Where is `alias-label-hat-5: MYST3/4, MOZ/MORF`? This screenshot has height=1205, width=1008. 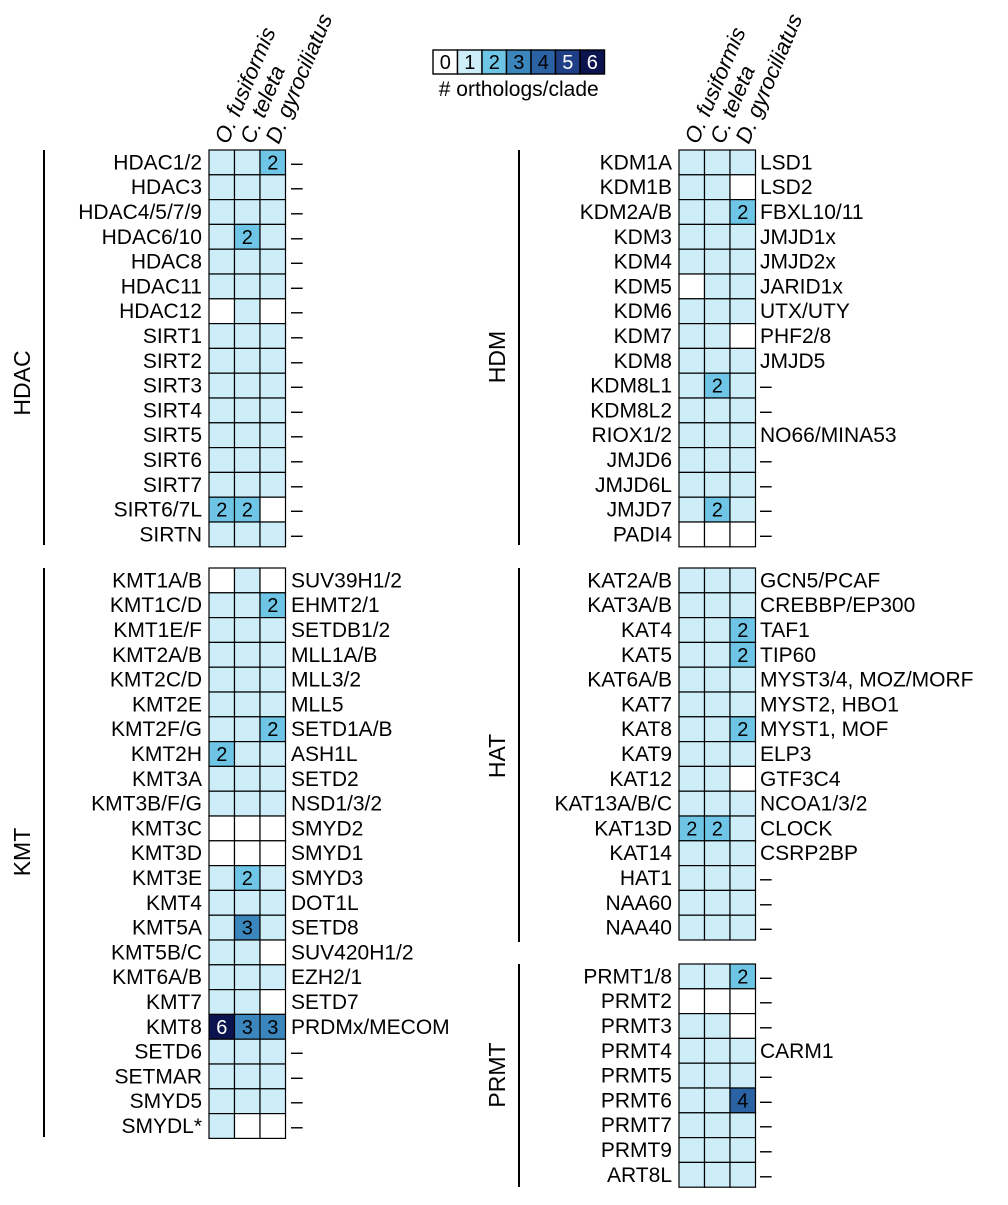
alias-label-hat-5: MYST3/4, MOZ/MORF is located at coordinates (867, 680).